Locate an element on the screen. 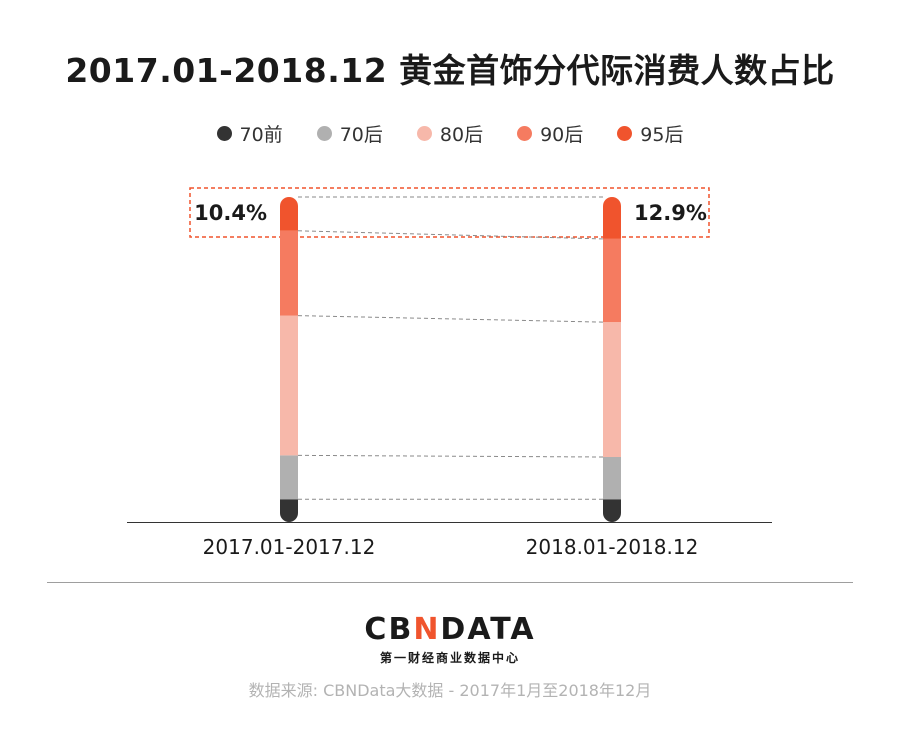  category-label: 2018.01-2018.12 is located at coordinates (612, 547).